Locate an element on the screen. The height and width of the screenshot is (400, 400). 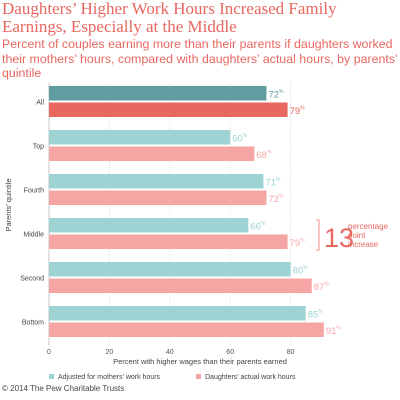
annotation-text-3: increase is located at coordinates (363, 244).